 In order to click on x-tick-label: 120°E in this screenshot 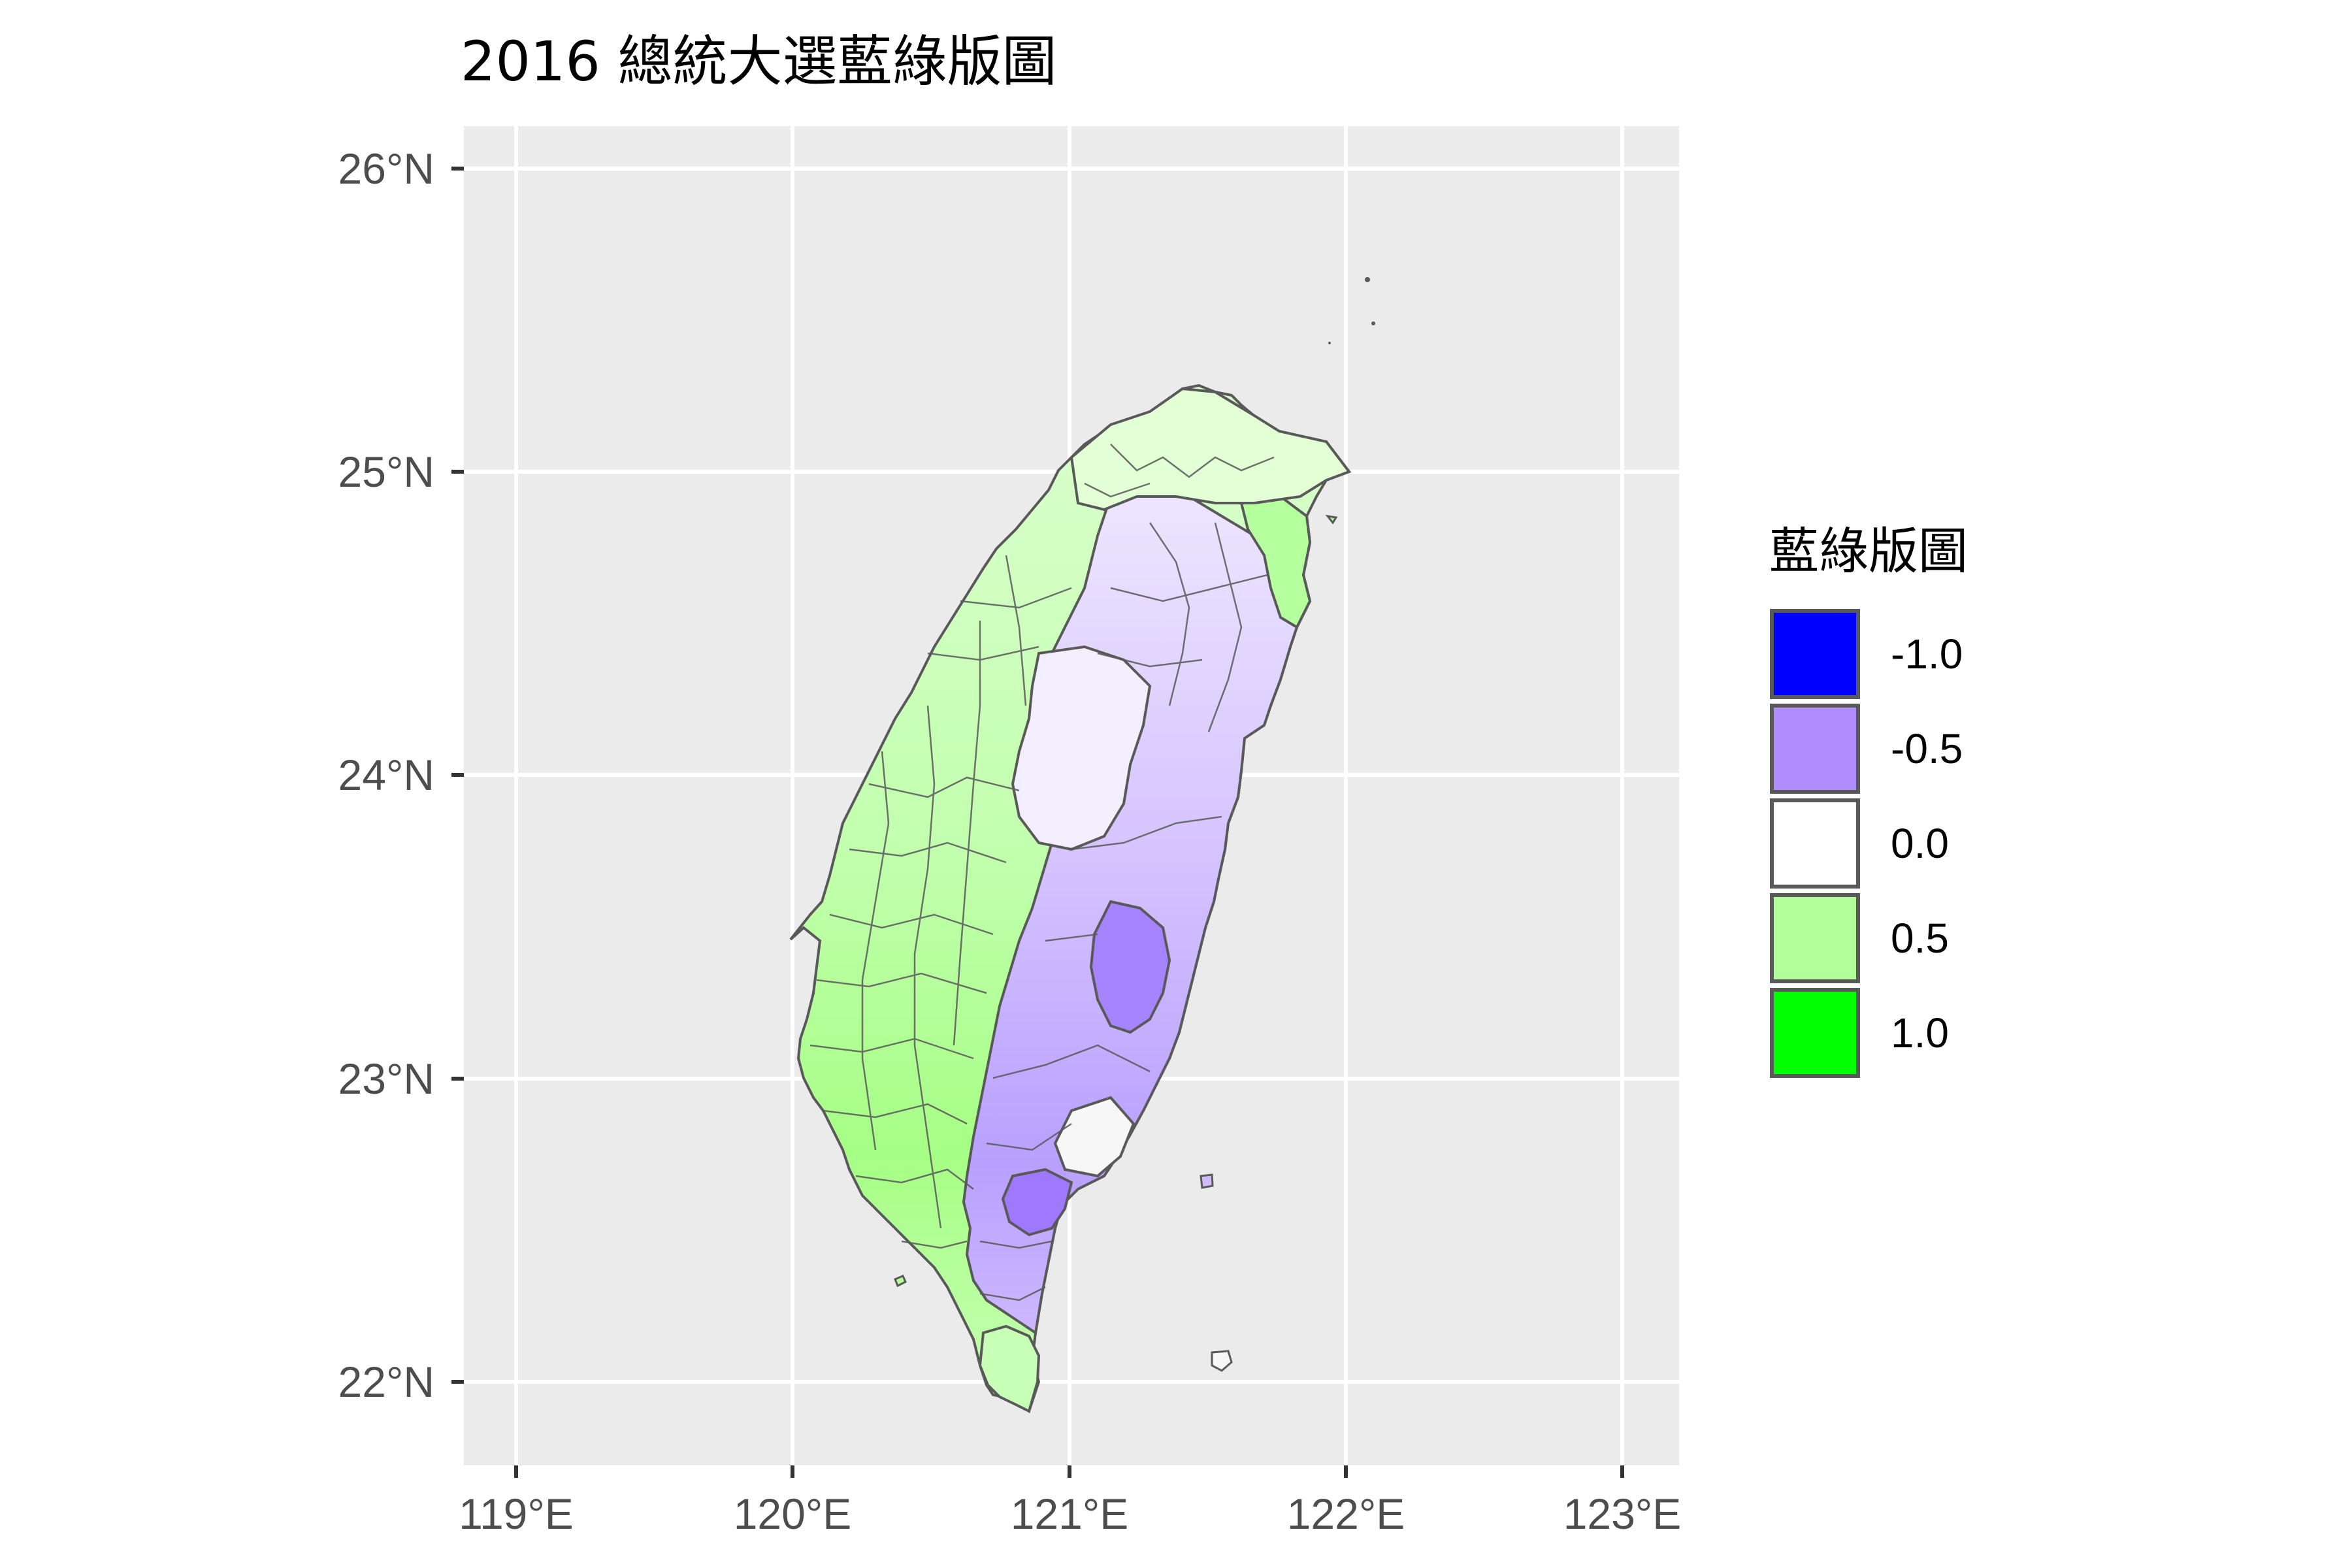, I will do `click(793, 1514)`.